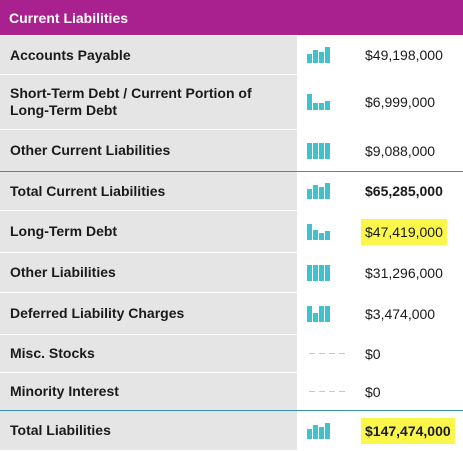  What do you see at coordinates (148, 55) in the screenshot?
I see `row-label: Accounts Payable` at bounding box center [148, 55].